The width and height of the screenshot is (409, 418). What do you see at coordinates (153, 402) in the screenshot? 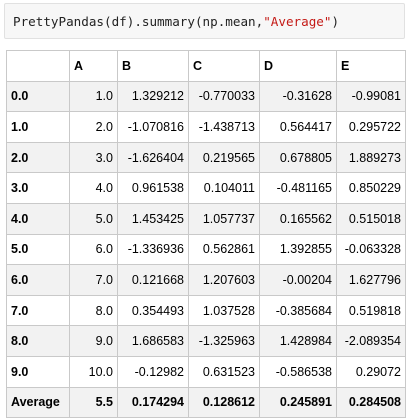
I see `cell-b: 0.174294` at bounding box center [153, 402].